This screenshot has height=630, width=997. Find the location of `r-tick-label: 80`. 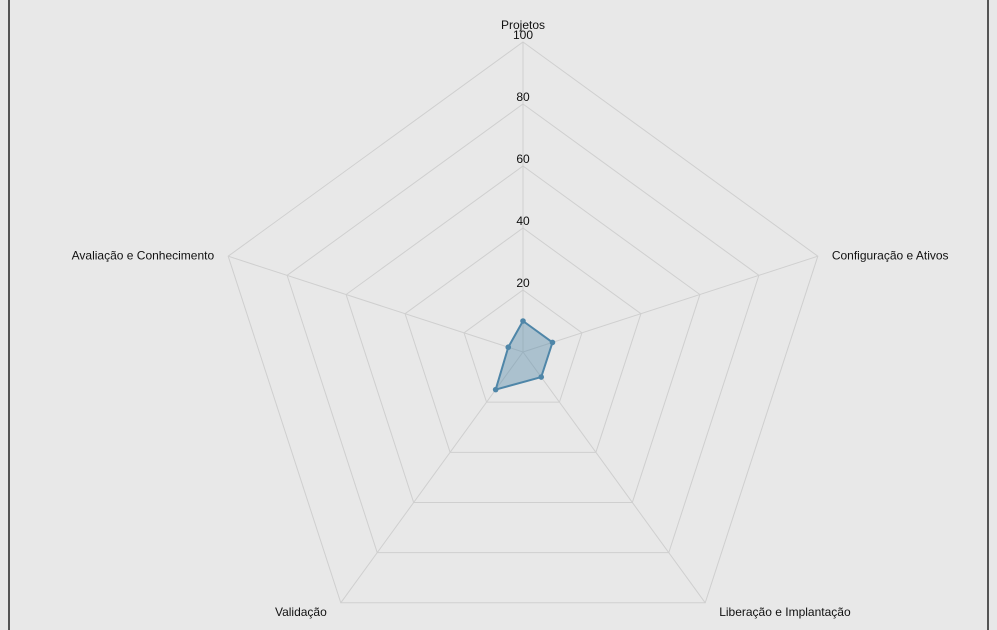

r-tick-label: 80 is located at coordinates (523, 97).